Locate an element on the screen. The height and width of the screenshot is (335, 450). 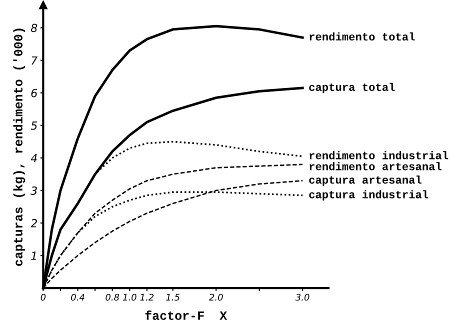
y-axis-title: capturas (kg), rendimento ('000) is located at coordinates (19, 147).